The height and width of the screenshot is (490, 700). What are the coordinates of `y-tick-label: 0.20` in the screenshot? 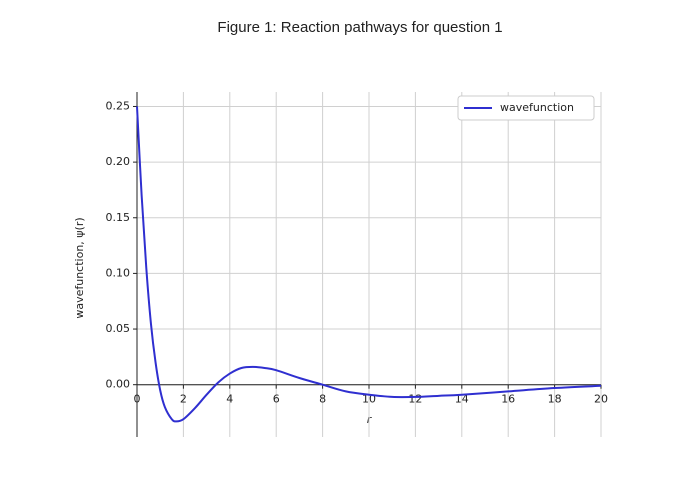 It's located at (118, 161).